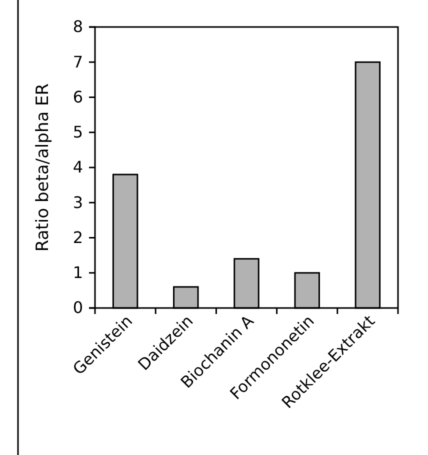  What do you see at coordinates (77, 132) in the screenshot?
I see `y-tick-label: 5` at bounding box center [77, 132].